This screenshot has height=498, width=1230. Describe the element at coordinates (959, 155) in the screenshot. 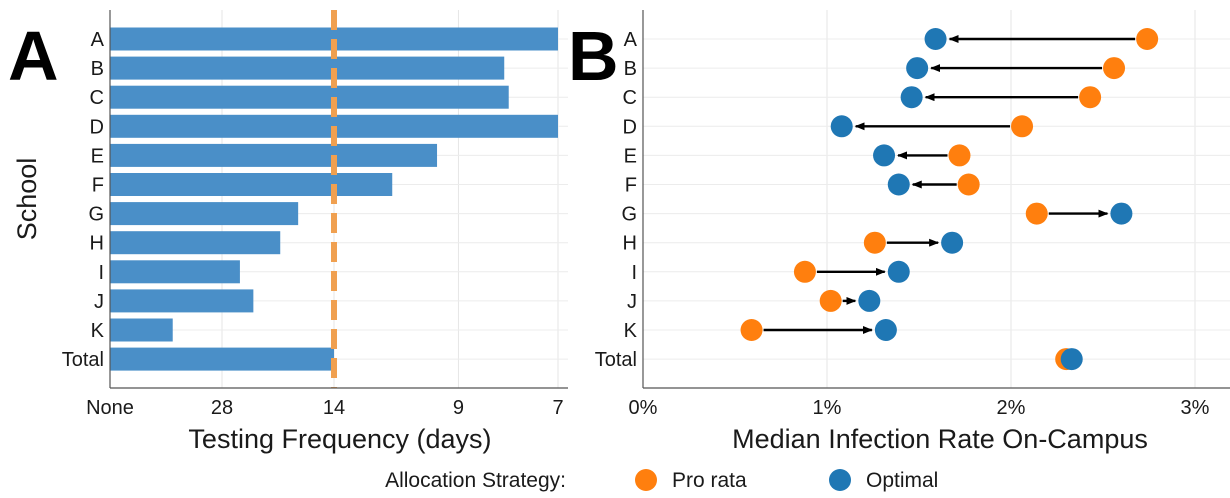

I see `dot-pro-rata-e` at that location.